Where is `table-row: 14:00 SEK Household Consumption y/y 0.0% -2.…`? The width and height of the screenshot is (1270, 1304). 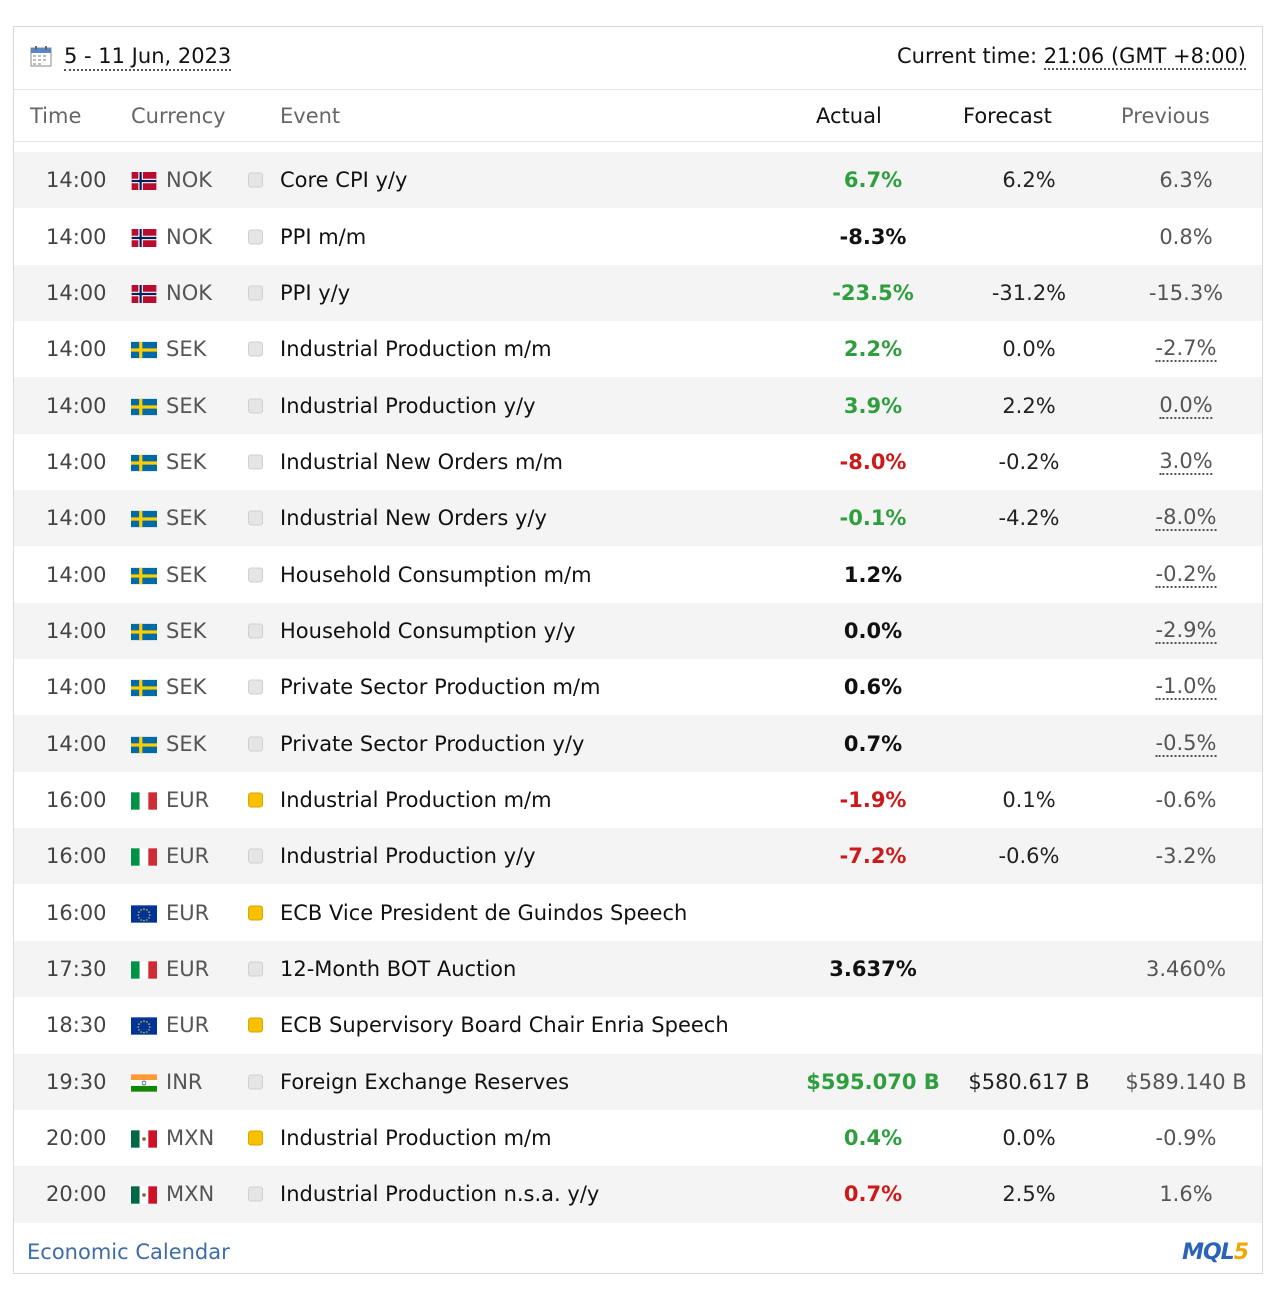 table-row: 14:00 SEK Household Consumption y/y 0.0% -2.… is located at coordinates (638, 631).